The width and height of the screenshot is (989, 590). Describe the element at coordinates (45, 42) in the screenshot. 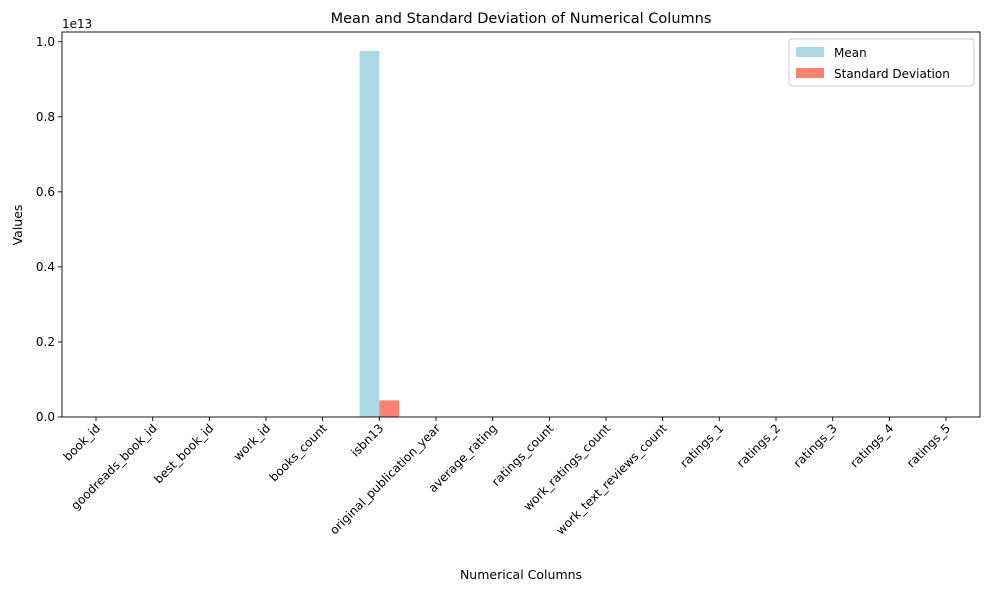

I see `y-tick-label: 1.0` at that location.